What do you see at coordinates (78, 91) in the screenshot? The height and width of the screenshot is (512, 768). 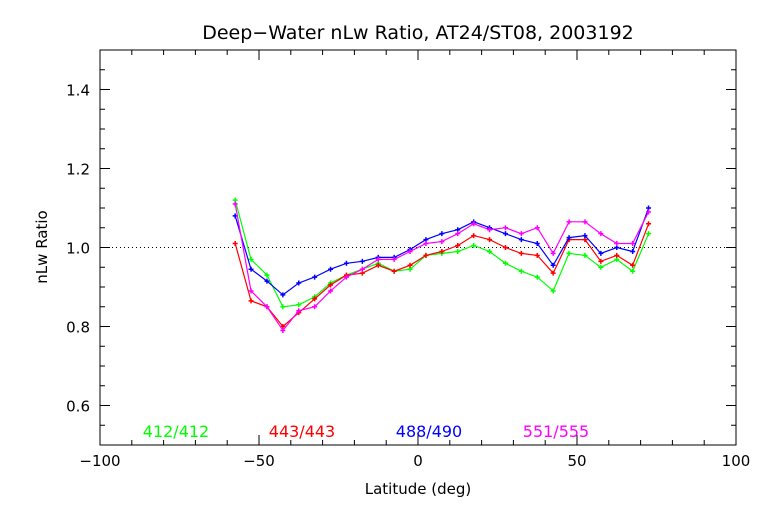 I see `y-tick-label: 1.4` at bounding box center [78, 91].